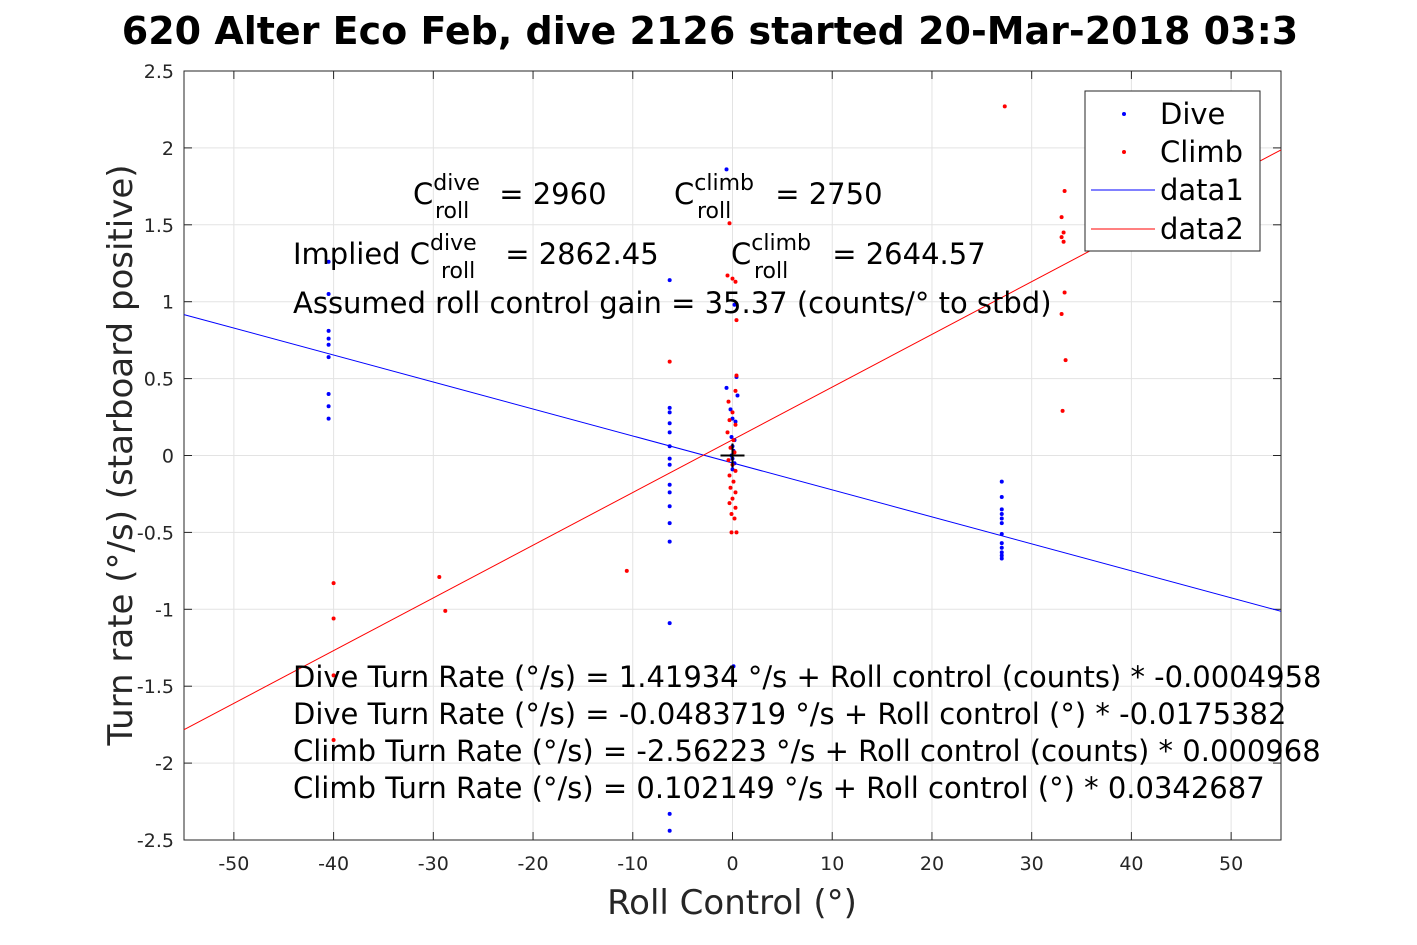 This screenshot has height=945, width=1417. What do you see at coordinates (858, 257) in the screenshot?
I see `implied-climb-text: Cclimb roll = 2644.57` at bounding box center [858, 257].